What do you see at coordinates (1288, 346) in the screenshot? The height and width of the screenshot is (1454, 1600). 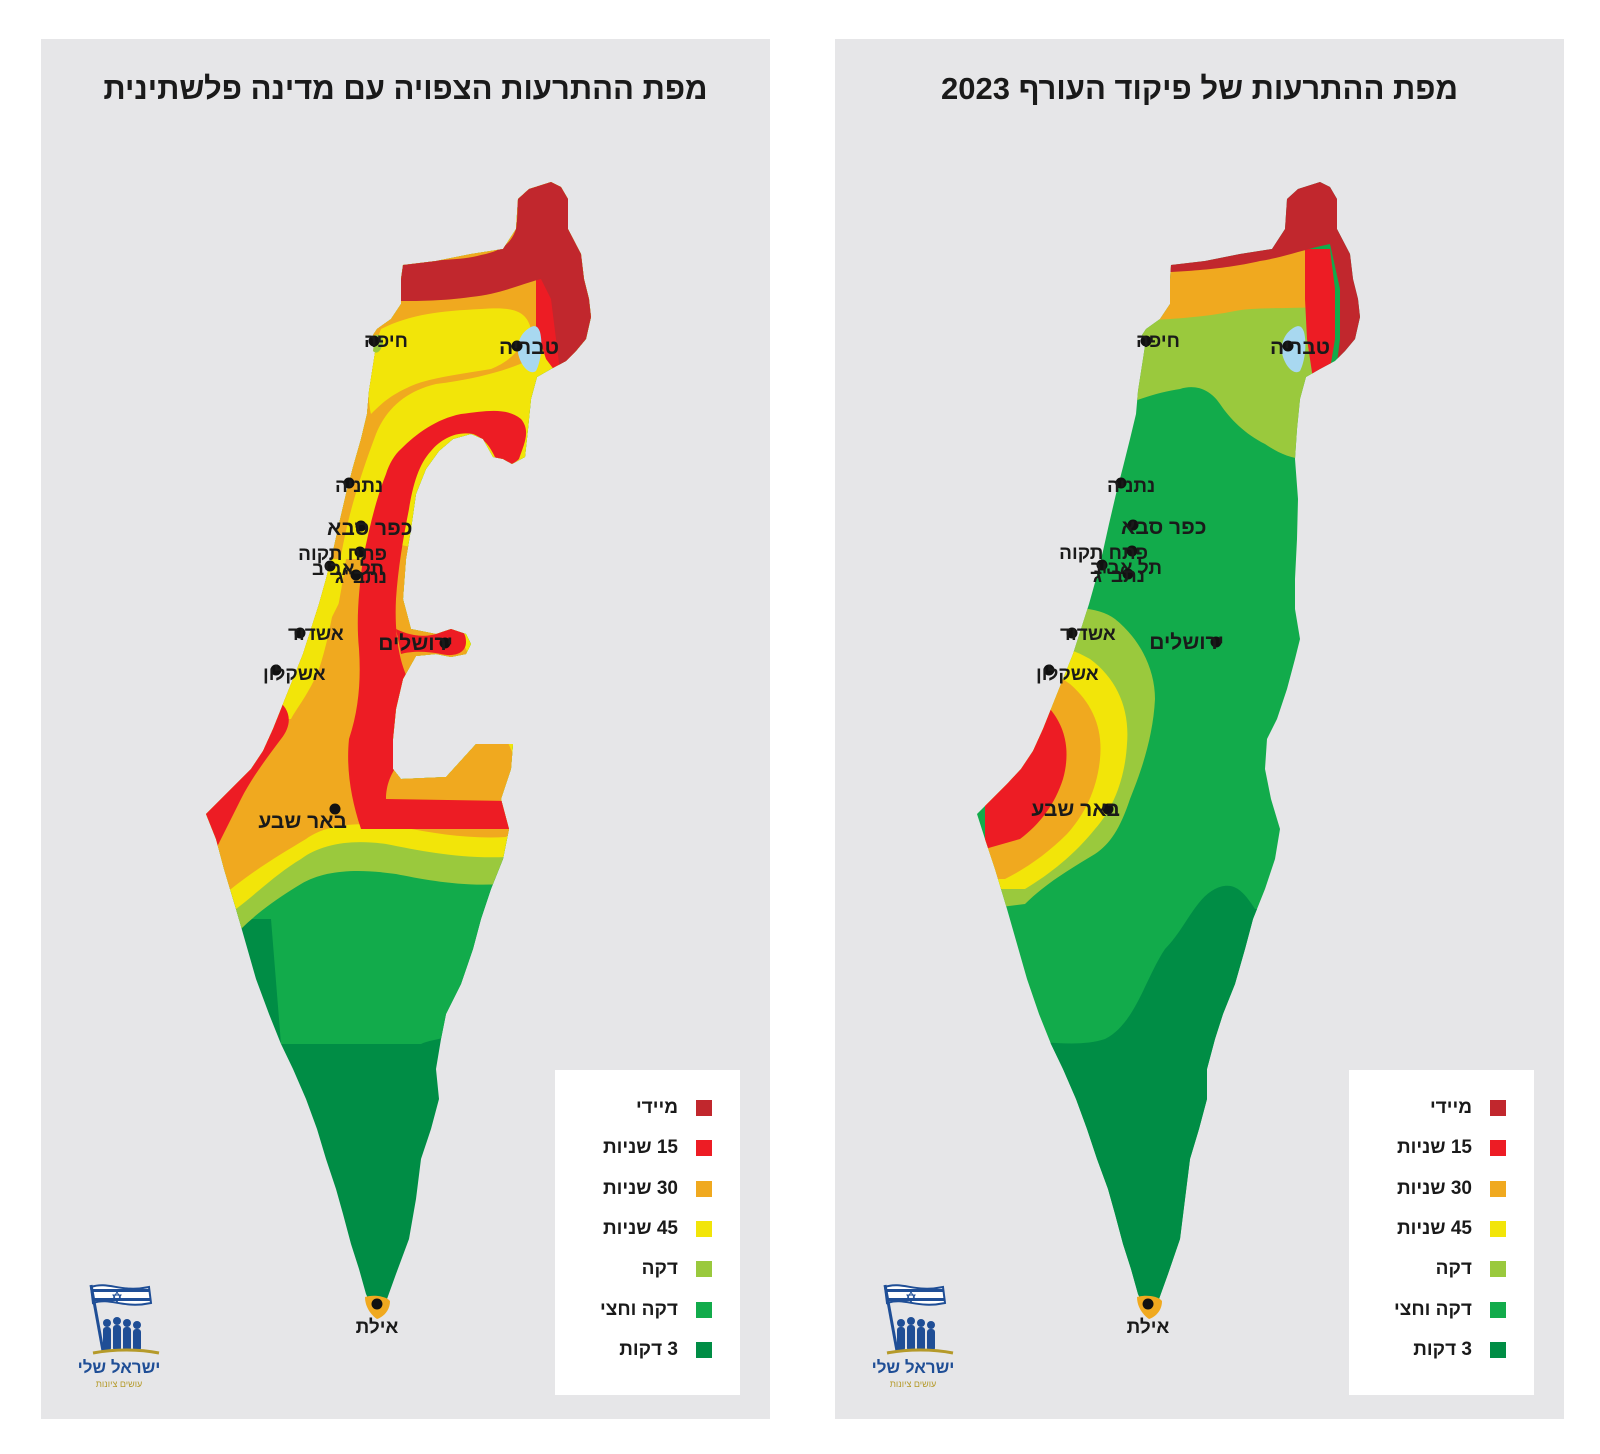 I see `city-dot-tiberias` at bounding box center [1288, 346].